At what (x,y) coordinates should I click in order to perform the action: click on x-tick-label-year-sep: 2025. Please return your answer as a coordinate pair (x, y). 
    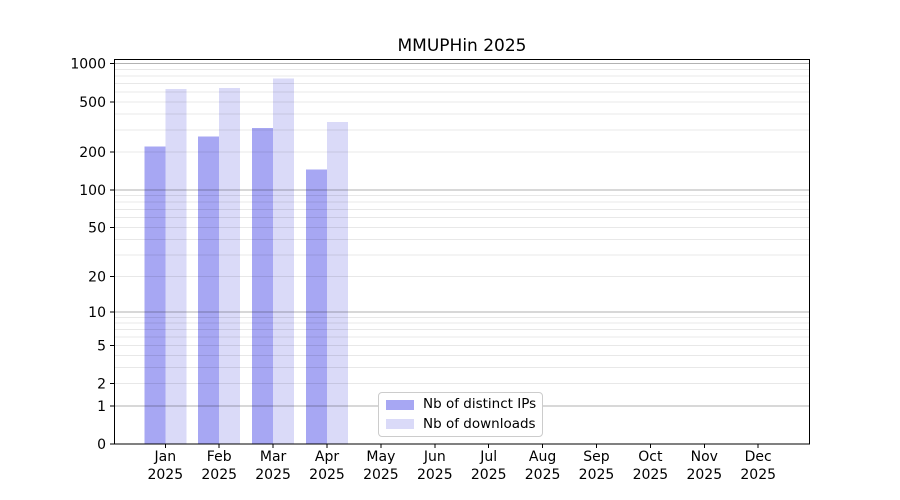
    Looking at the image, I should click on (597, 475).